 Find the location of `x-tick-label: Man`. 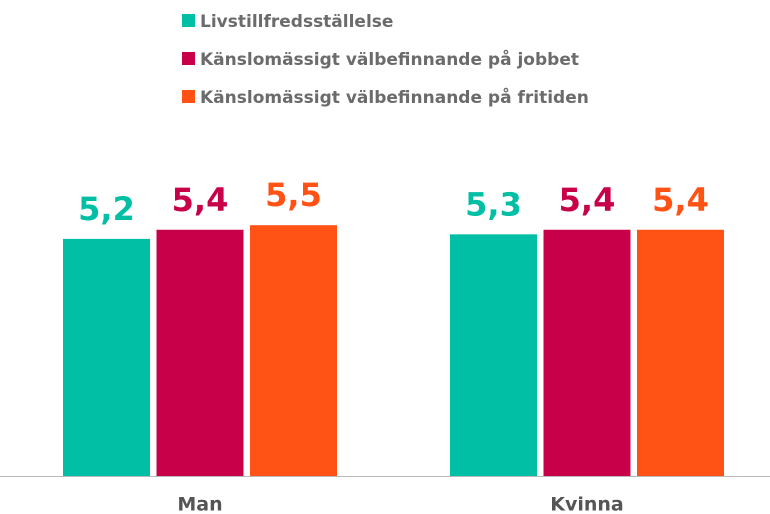

x-tick-label: Man is located at coordinates (199, 504).